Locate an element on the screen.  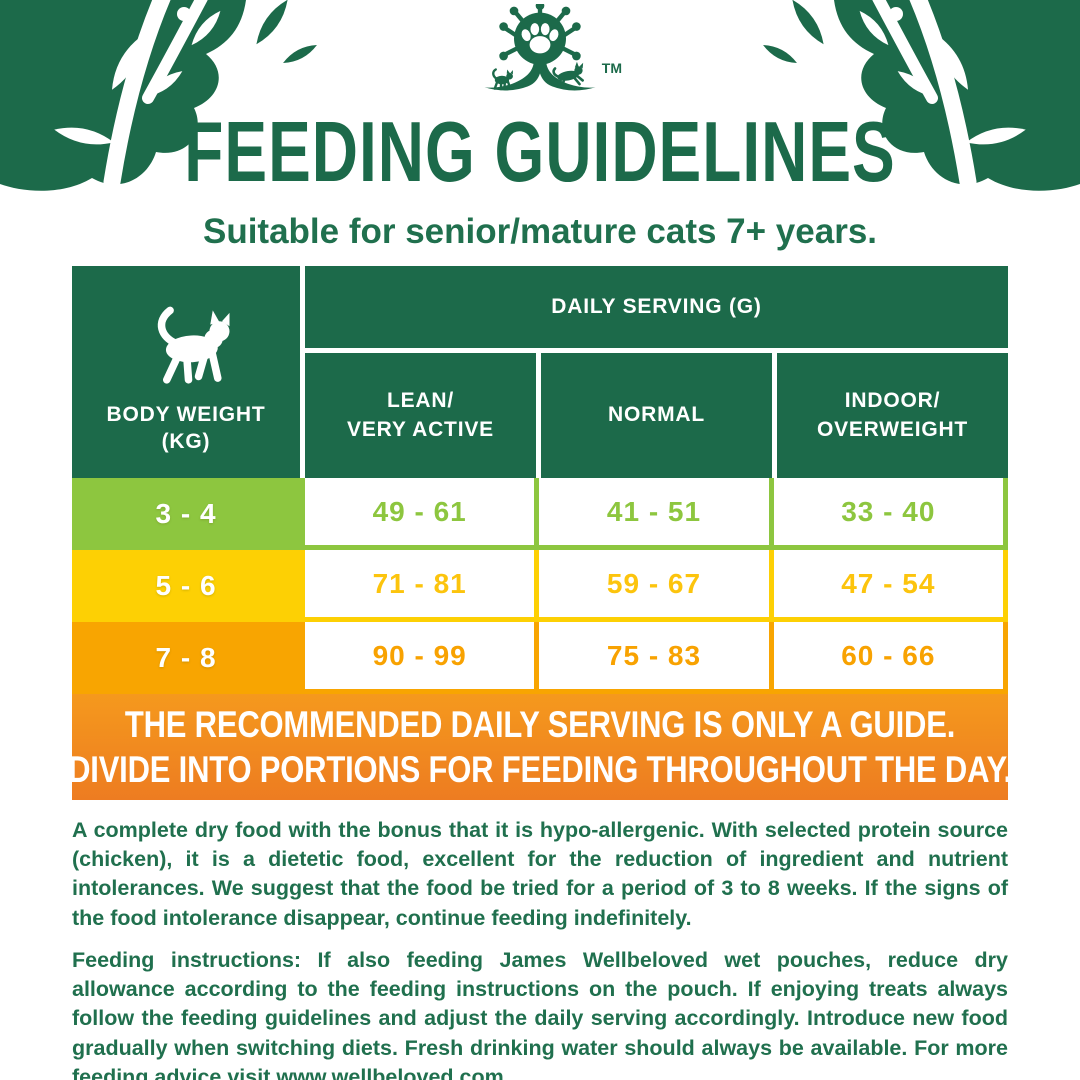
lean-value-cell: 90 - 99 is located at coordinates (420, 655).